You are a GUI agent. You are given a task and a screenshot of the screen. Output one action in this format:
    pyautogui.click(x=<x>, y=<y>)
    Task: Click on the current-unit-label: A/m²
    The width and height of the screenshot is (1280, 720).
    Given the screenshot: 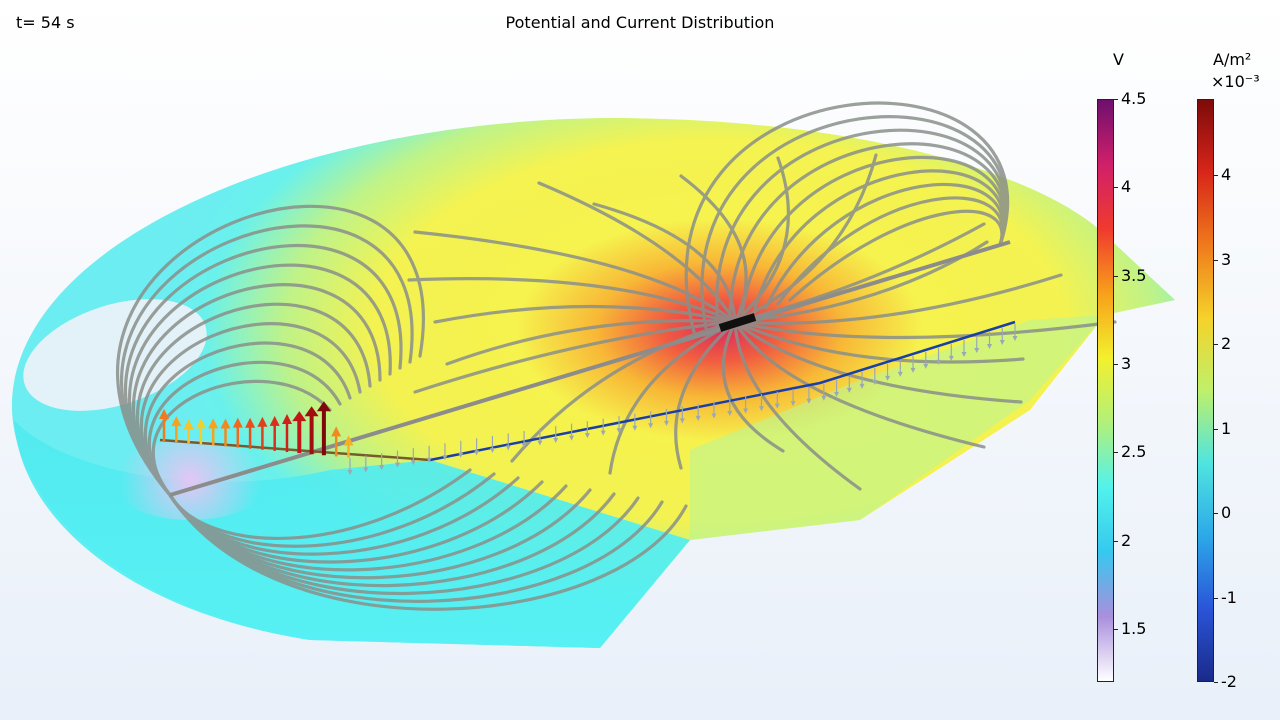 What is the action you would take?
    pyautogui.click(x=1232, y=59)
    